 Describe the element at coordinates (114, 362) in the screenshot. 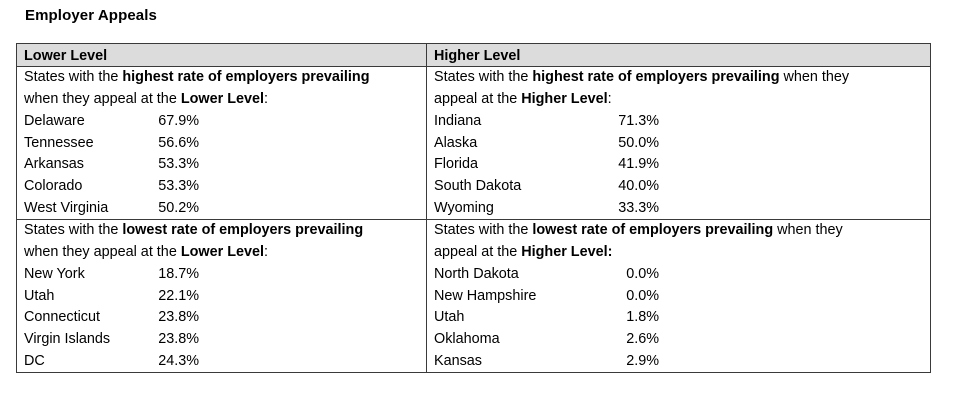

I see `table-row: DC 24.3%` at that location.